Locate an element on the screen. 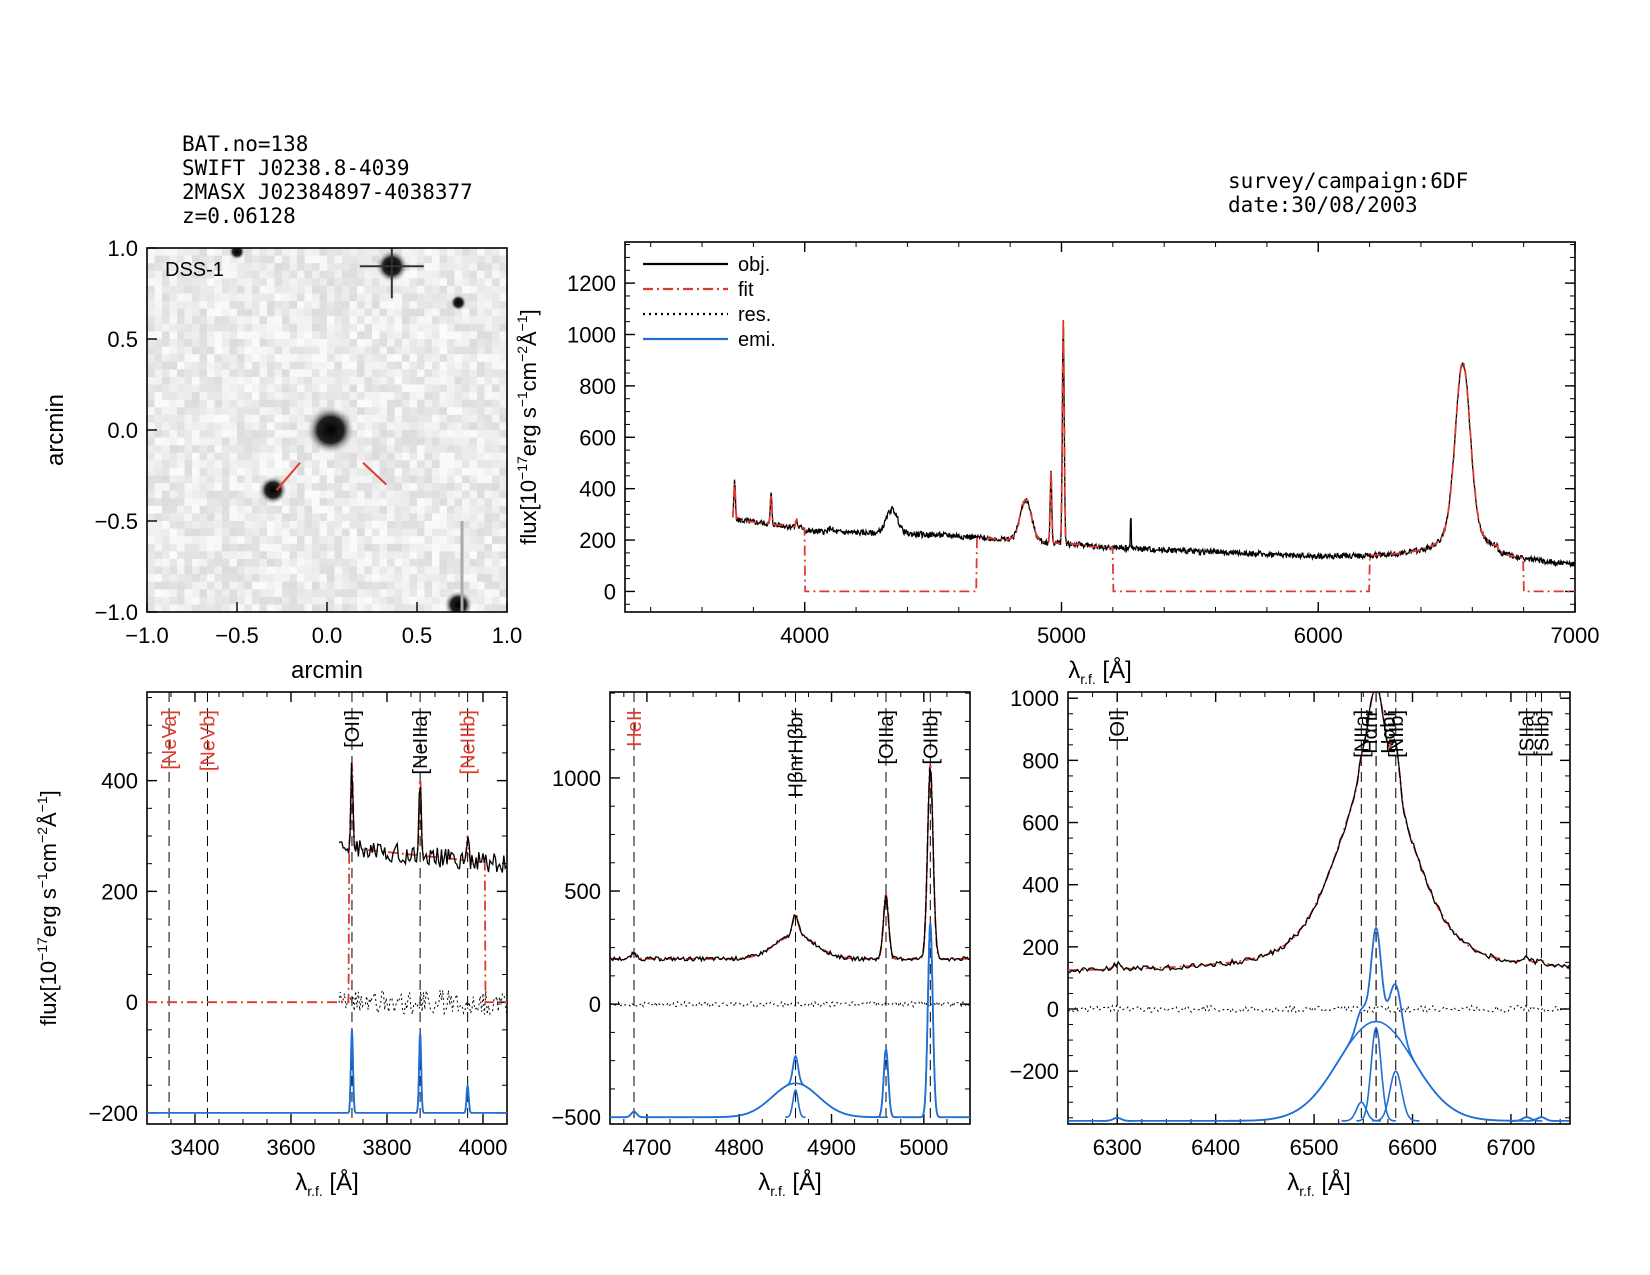 The width and height of the screenshot is (1650, 1275). y-axis-label-part: −2 is located at coordinates (42, 835).